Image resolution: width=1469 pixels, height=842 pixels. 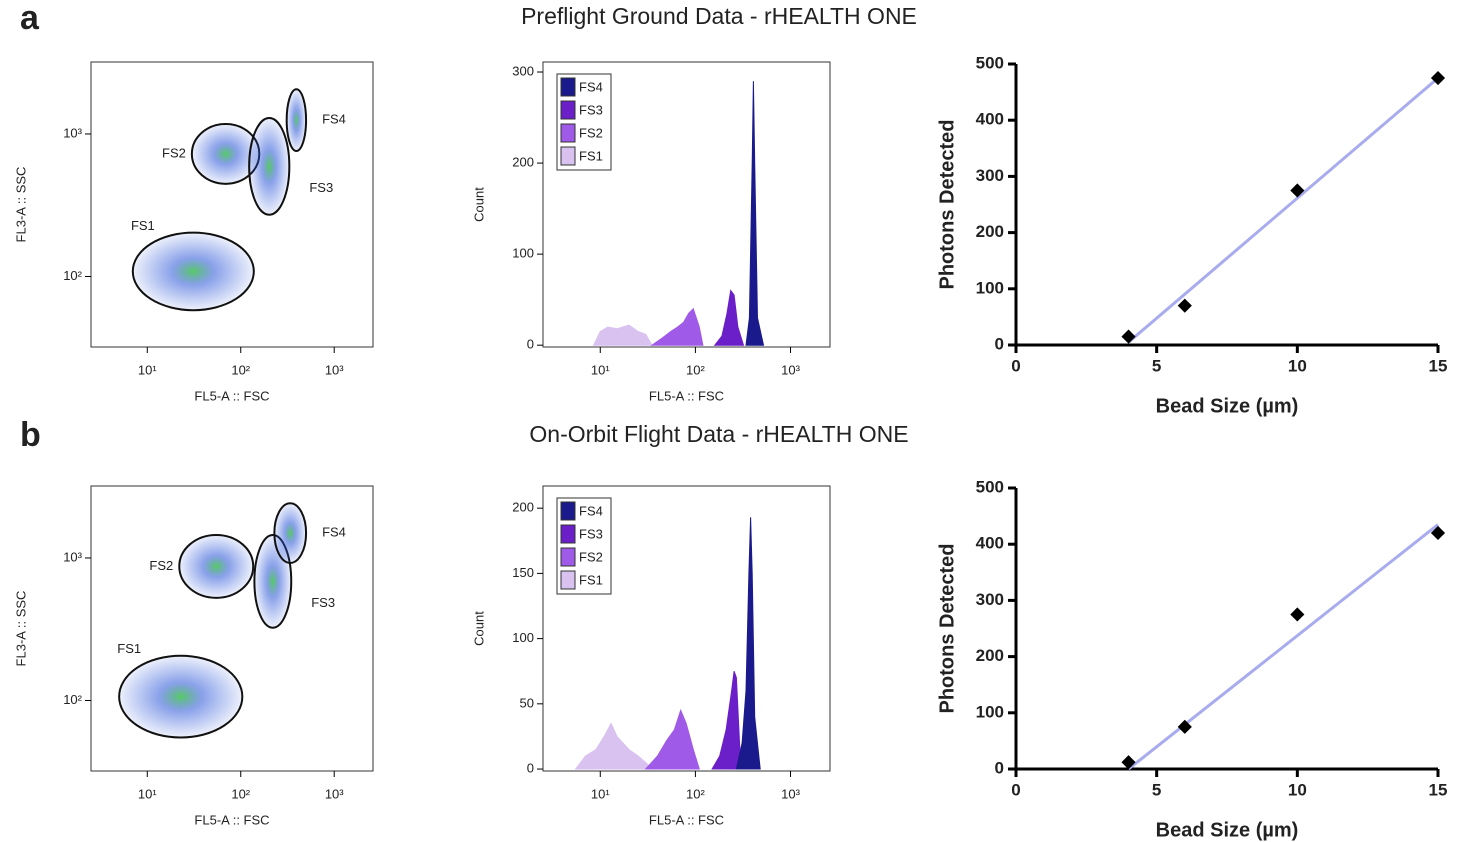 I want to click on panel-label: b, so click(x=30, y=435).